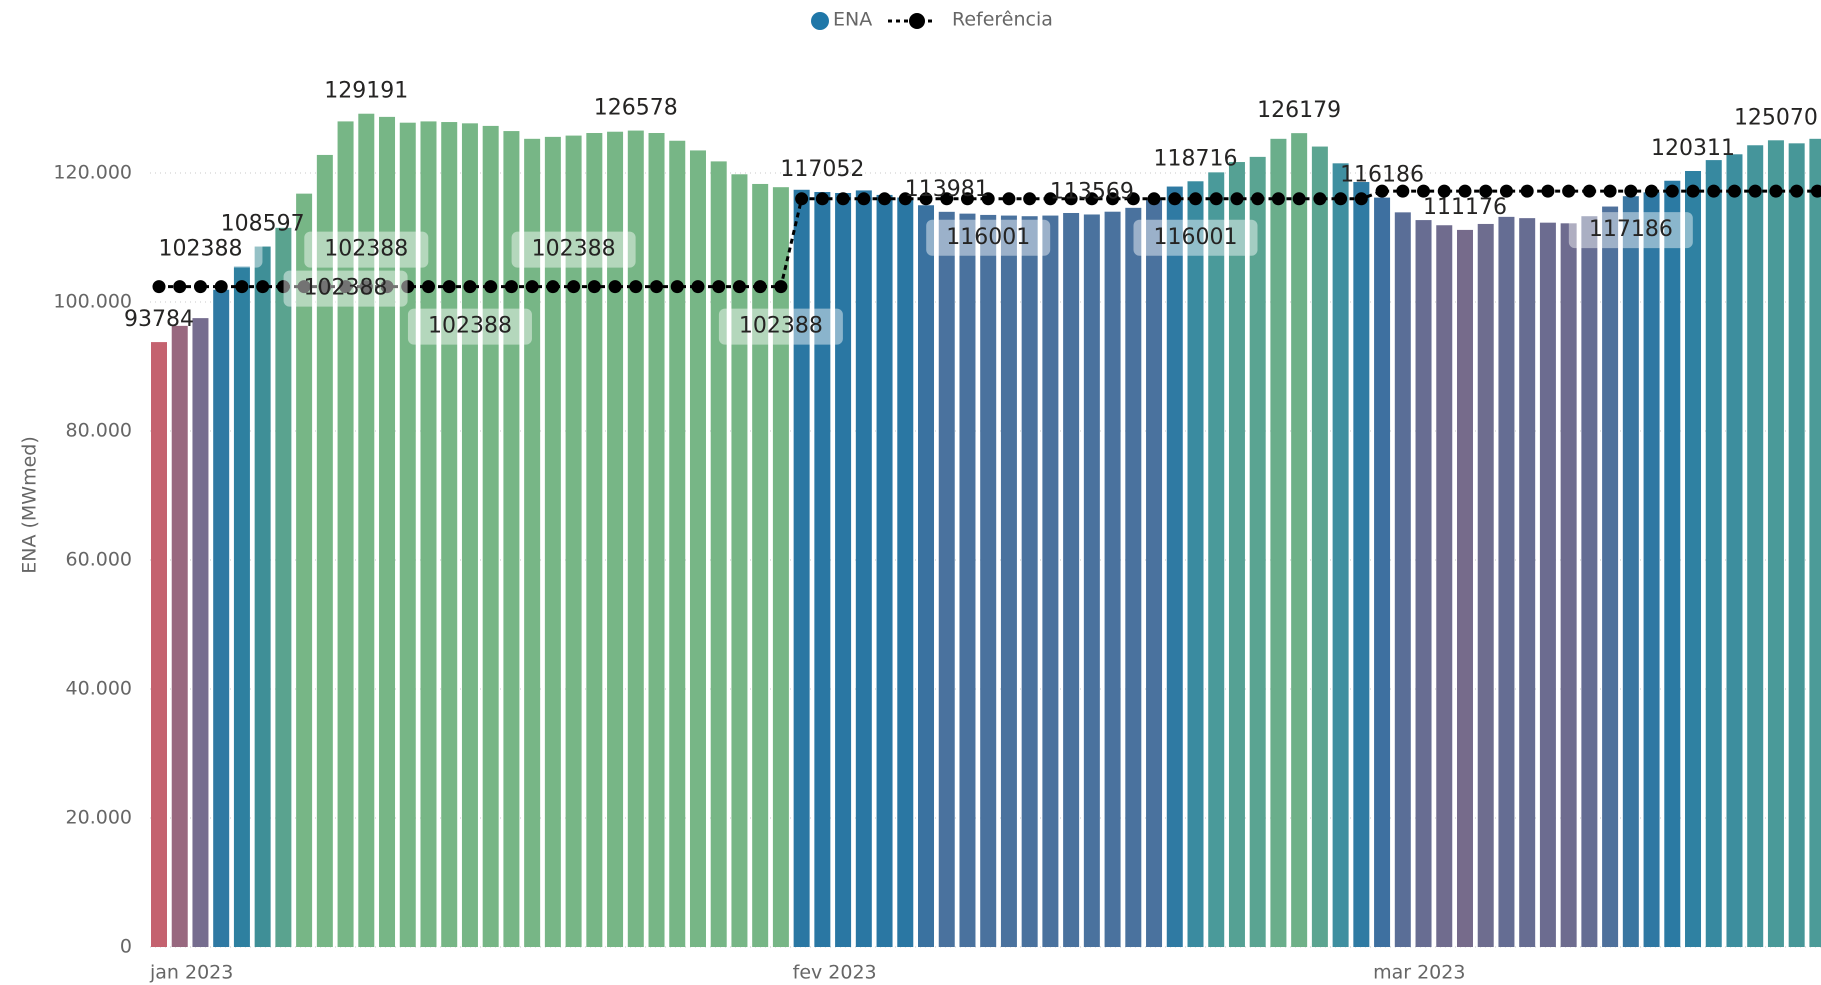 This screenshot has height=985, width=1821. What do you see at coordinates (835, 973) in the screenshot?
I see `x-tick-label: fev 2023` at bounding box center [835, 973].